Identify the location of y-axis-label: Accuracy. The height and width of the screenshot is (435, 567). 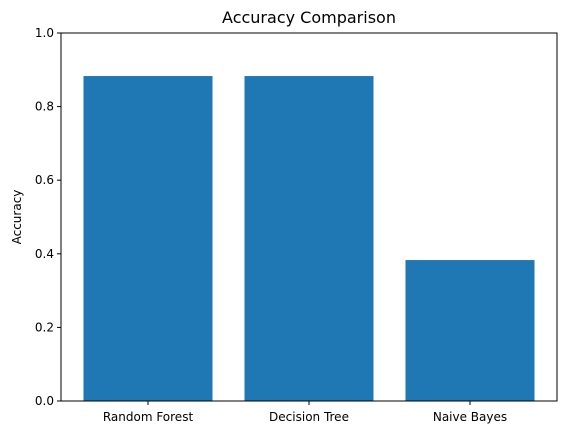
(17, 217).